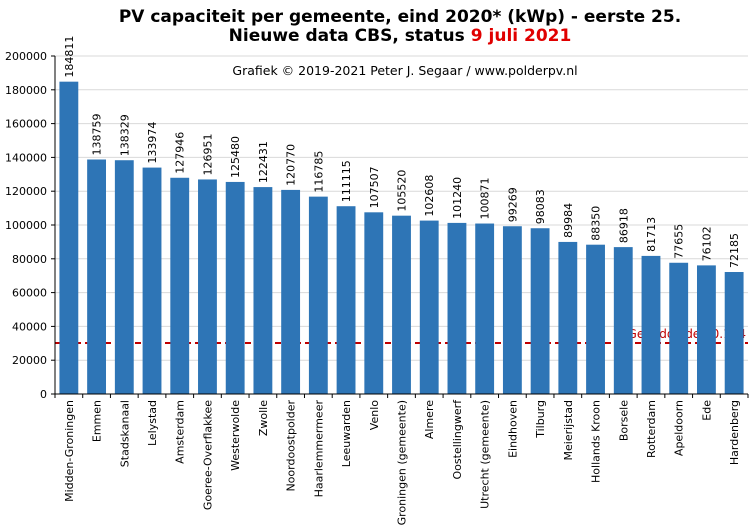  Describe the element at coordinates (568, 220) in the screenshot. I see `data-label: 89984` at that location.